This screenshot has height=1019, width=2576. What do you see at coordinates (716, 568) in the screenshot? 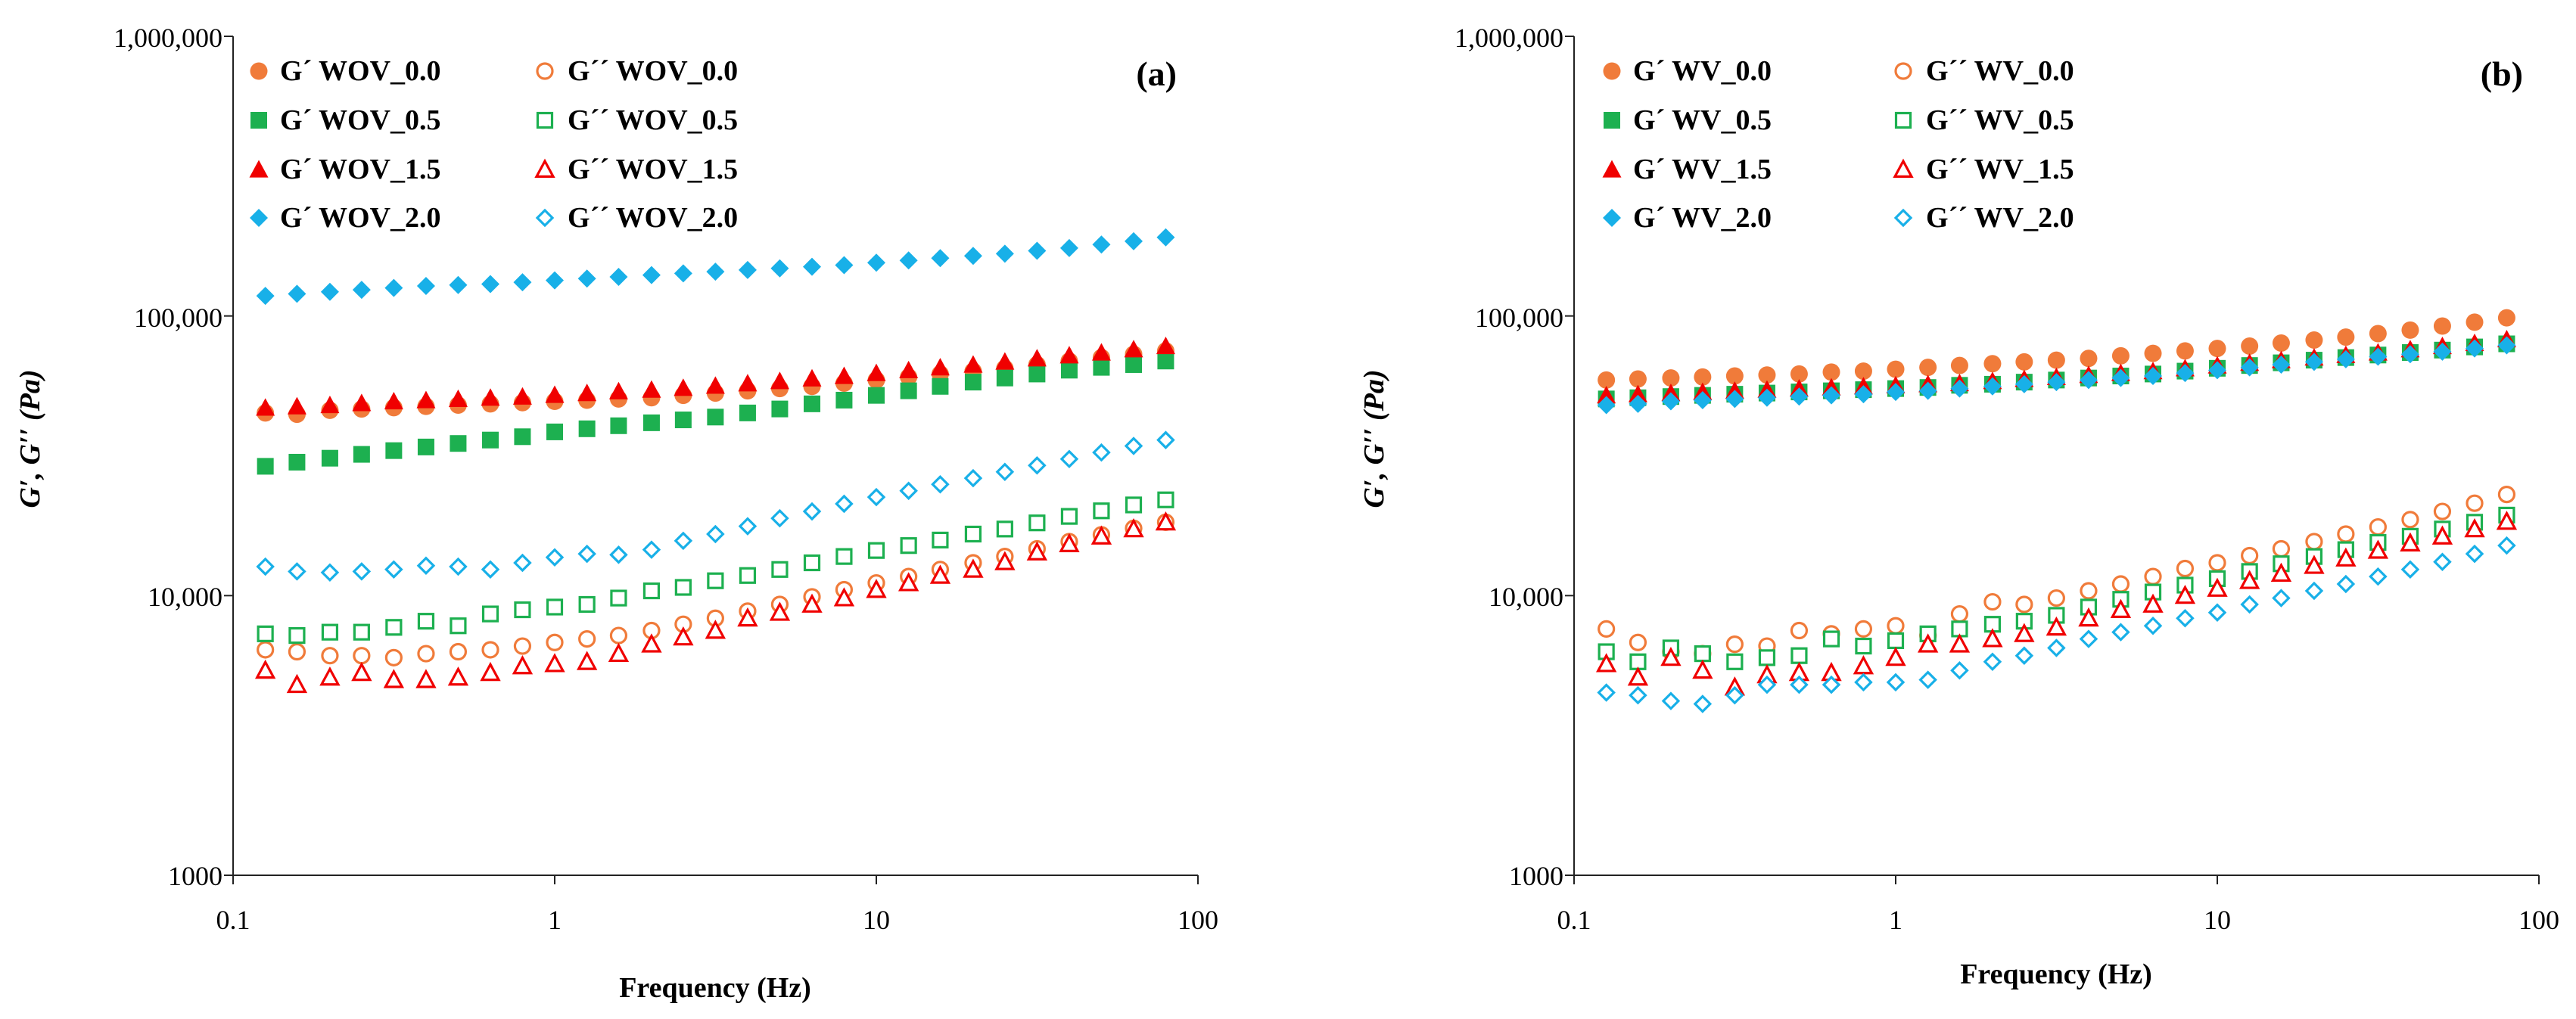
I see `series-square-open` at bounding box center [716, 568].